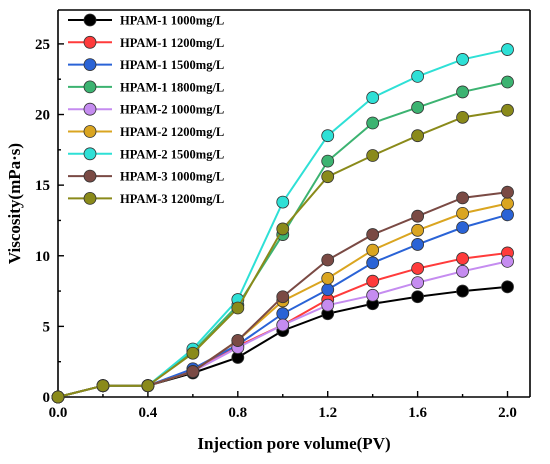 The width and height of the screenshot is (550, 464). Describe the element at coordinates (327, 413) in the screenshot. I see `x-tick-label: 1.2` at that location.